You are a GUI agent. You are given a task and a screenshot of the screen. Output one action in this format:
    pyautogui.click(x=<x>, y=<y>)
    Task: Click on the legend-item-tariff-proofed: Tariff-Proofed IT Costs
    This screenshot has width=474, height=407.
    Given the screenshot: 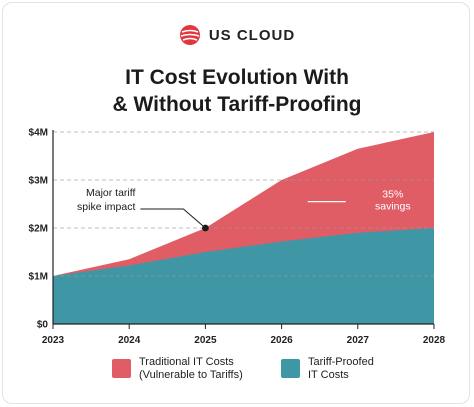 What is the action you would take?
    pyautogui.click(x=327, y=369)
    